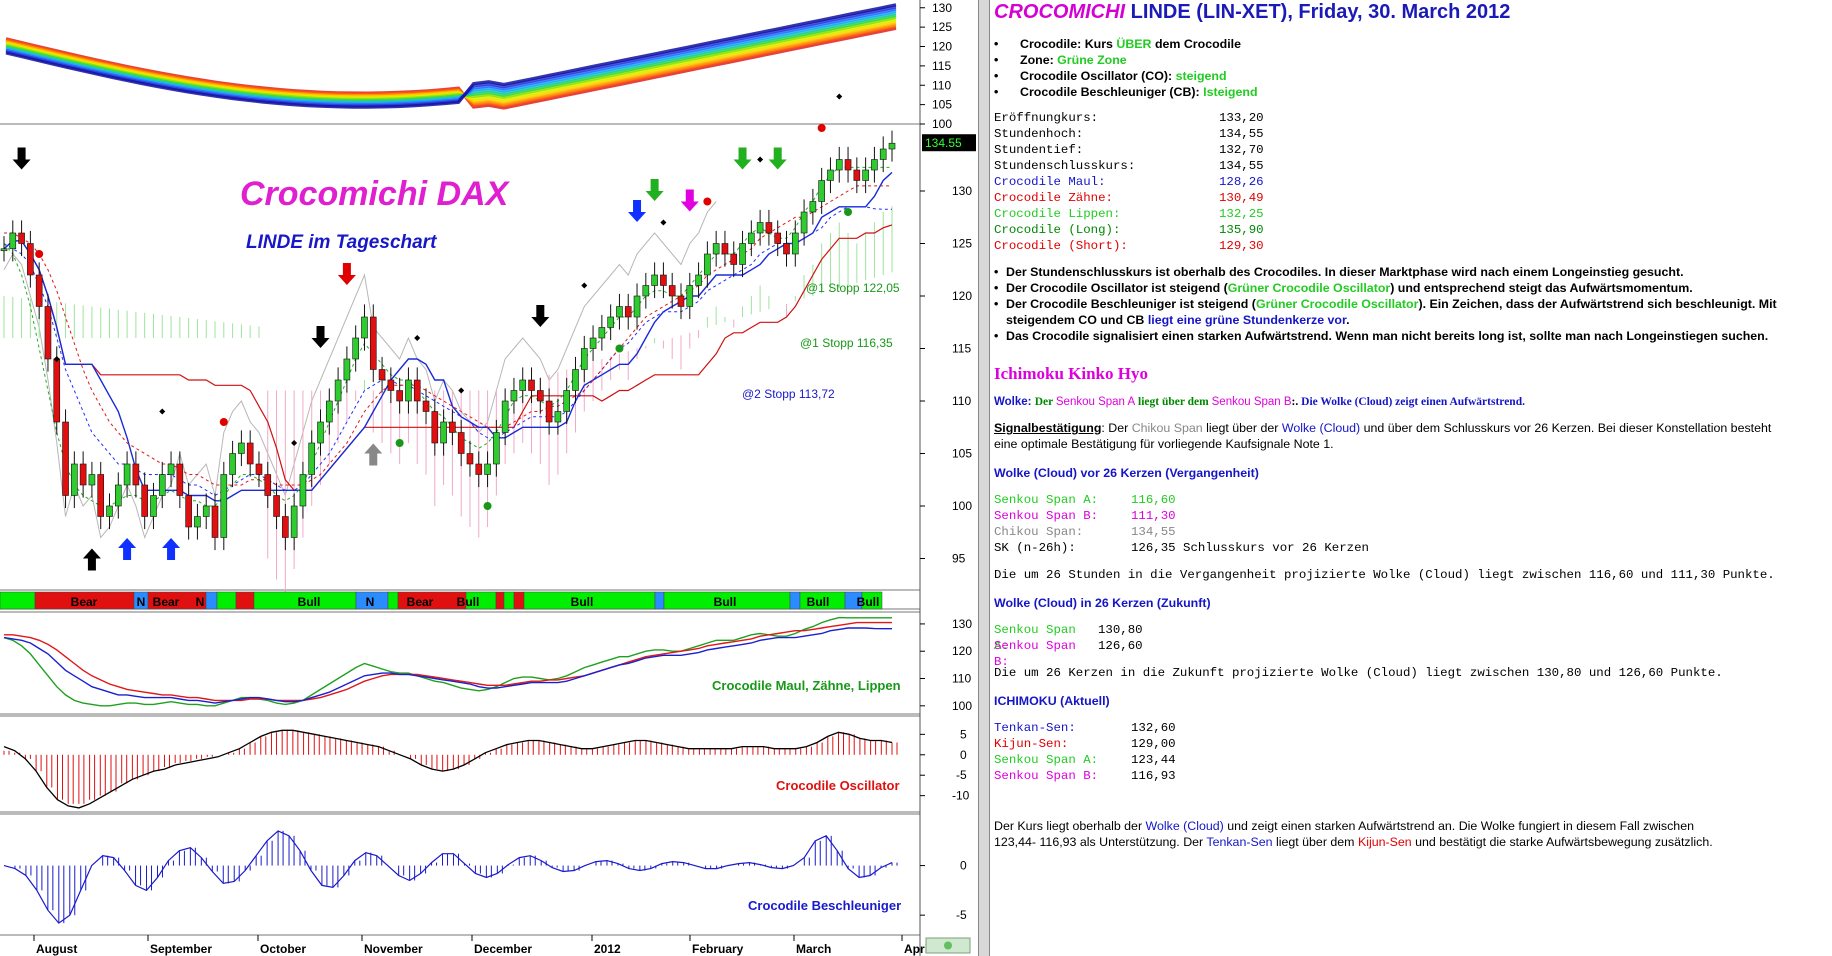 This screenshot has height=956, width=1832. Describe the element at coordinates (503, 949) in the screenshot. I see `month-label: December` at that location.